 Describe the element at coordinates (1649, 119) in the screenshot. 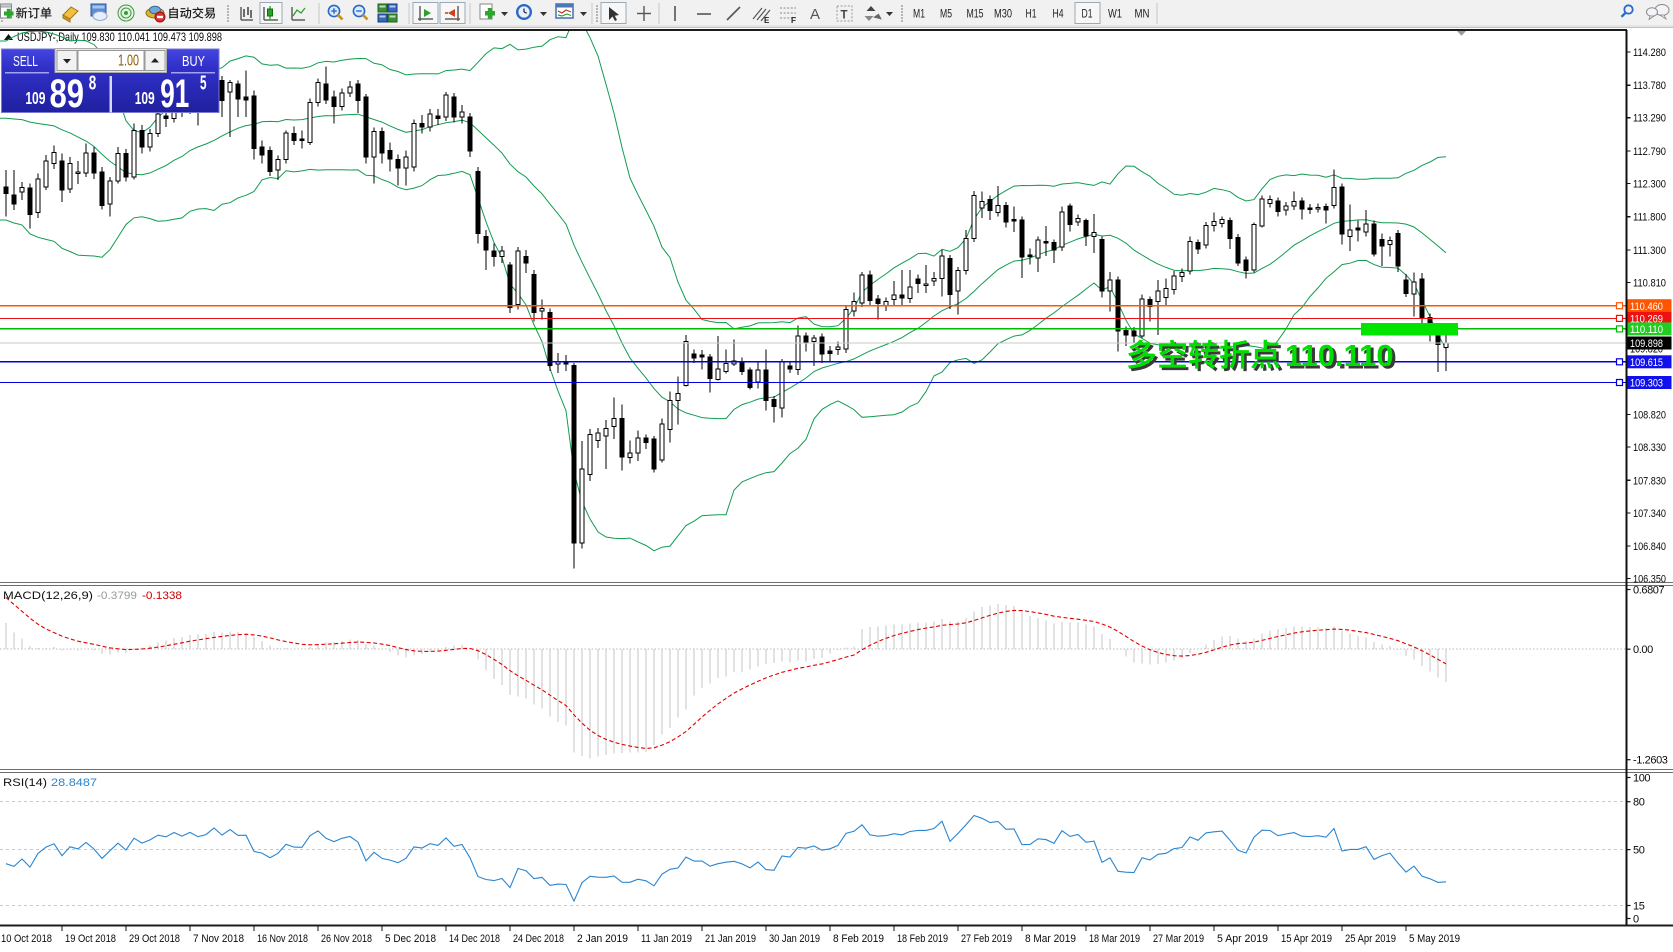

I see `svg-text: 113.290` at that location.